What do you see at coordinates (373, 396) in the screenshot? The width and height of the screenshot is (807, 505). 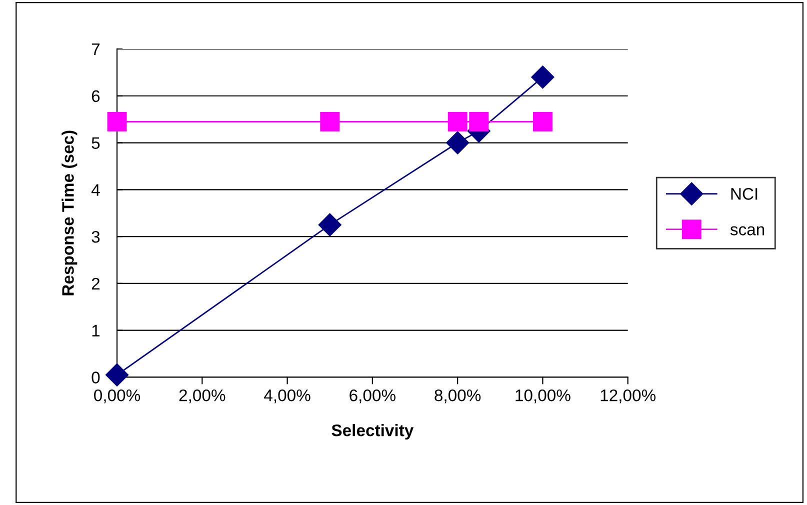 I see `x-tick-label: 6,00%` at bounding box center [373, 396].